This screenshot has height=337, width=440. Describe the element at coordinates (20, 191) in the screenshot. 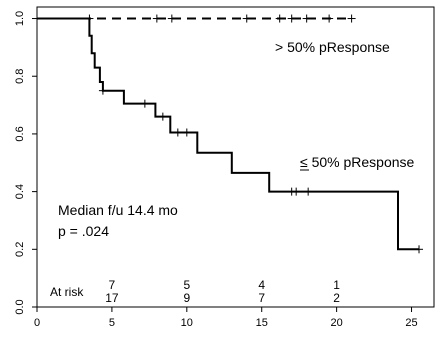

I see `y-tick-label: 0.4` at that location.